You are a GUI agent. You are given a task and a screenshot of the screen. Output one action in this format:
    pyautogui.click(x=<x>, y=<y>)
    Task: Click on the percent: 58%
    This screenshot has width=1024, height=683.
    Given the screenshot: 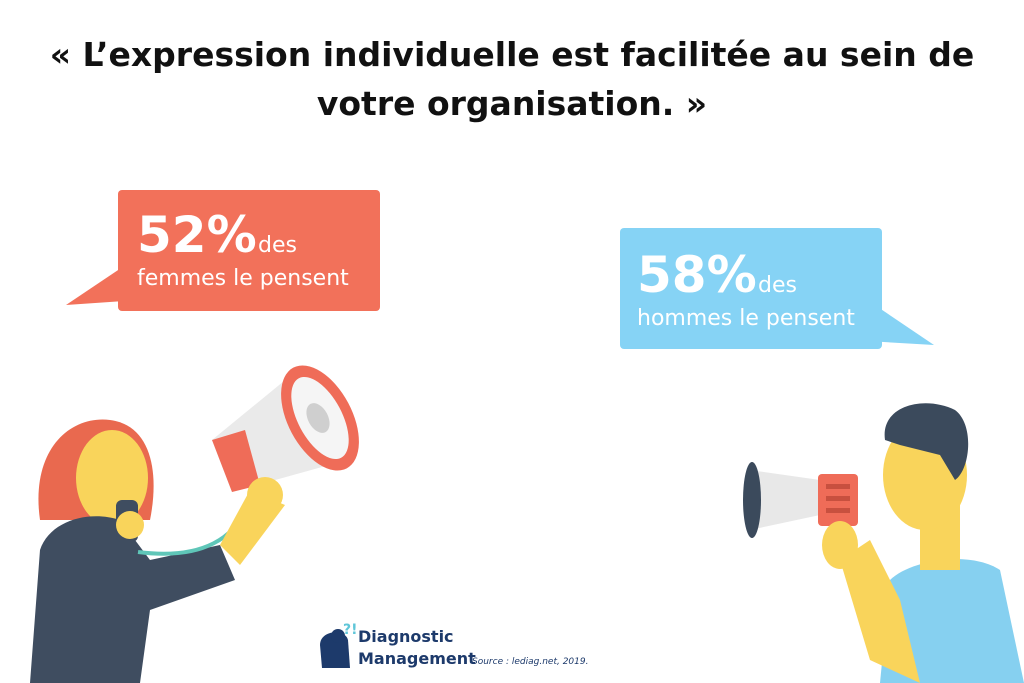 What is the action you would take?
    pyautogui.click(x=697, y=275)
    